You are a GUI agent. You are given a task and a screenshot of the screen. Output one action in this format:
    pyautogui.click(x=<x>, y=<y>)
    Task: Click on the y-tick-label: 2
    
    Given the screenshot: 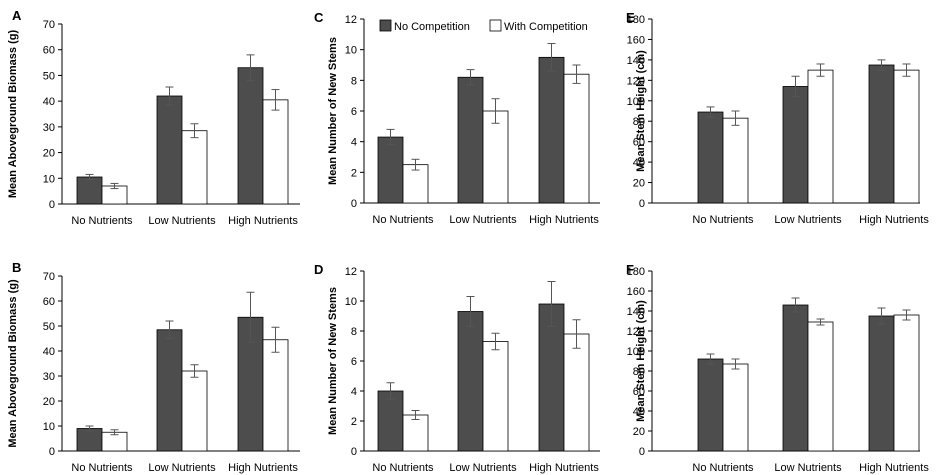 What is the action you would take?
    pyautogui.click(x=354, y=173)
    